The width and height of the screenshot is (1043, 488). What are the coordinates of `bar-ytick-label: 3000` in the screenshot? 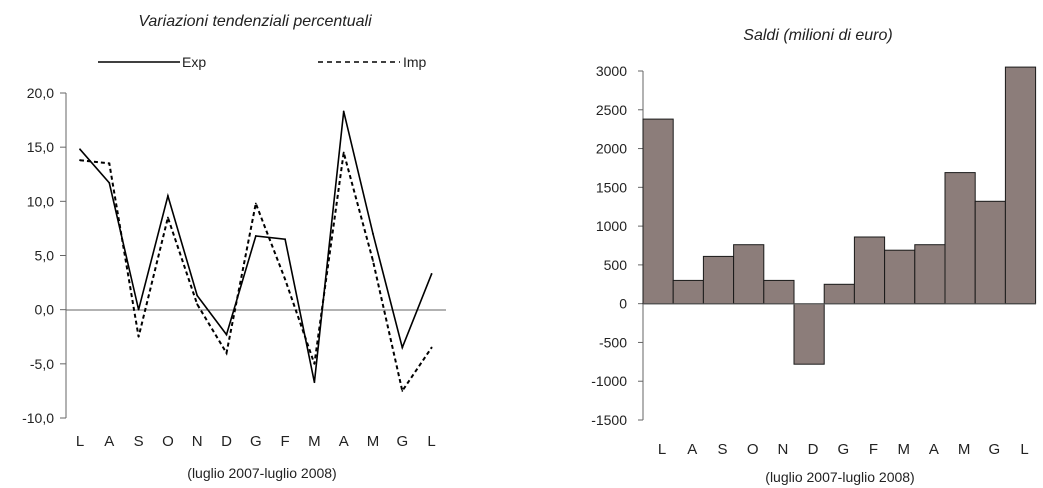 It's located at (611, 71).